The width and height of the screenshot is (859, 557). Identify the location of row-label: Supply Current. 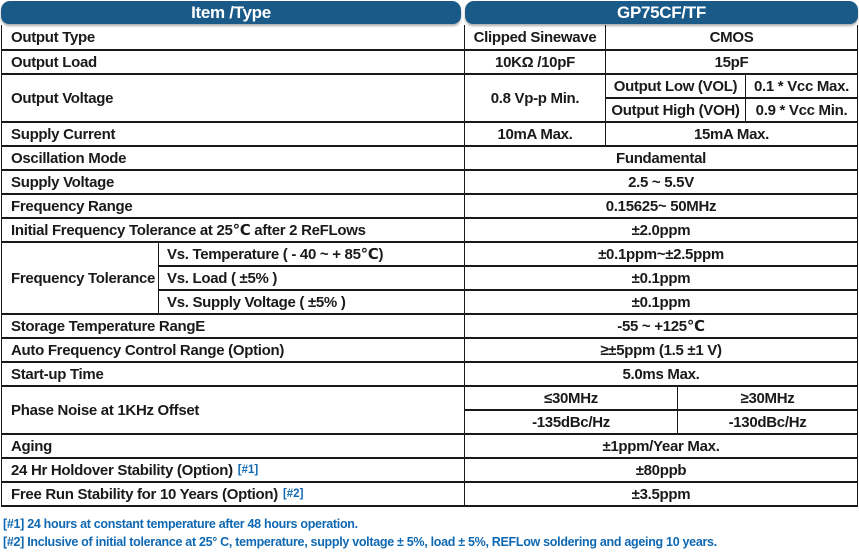
(63, 134).